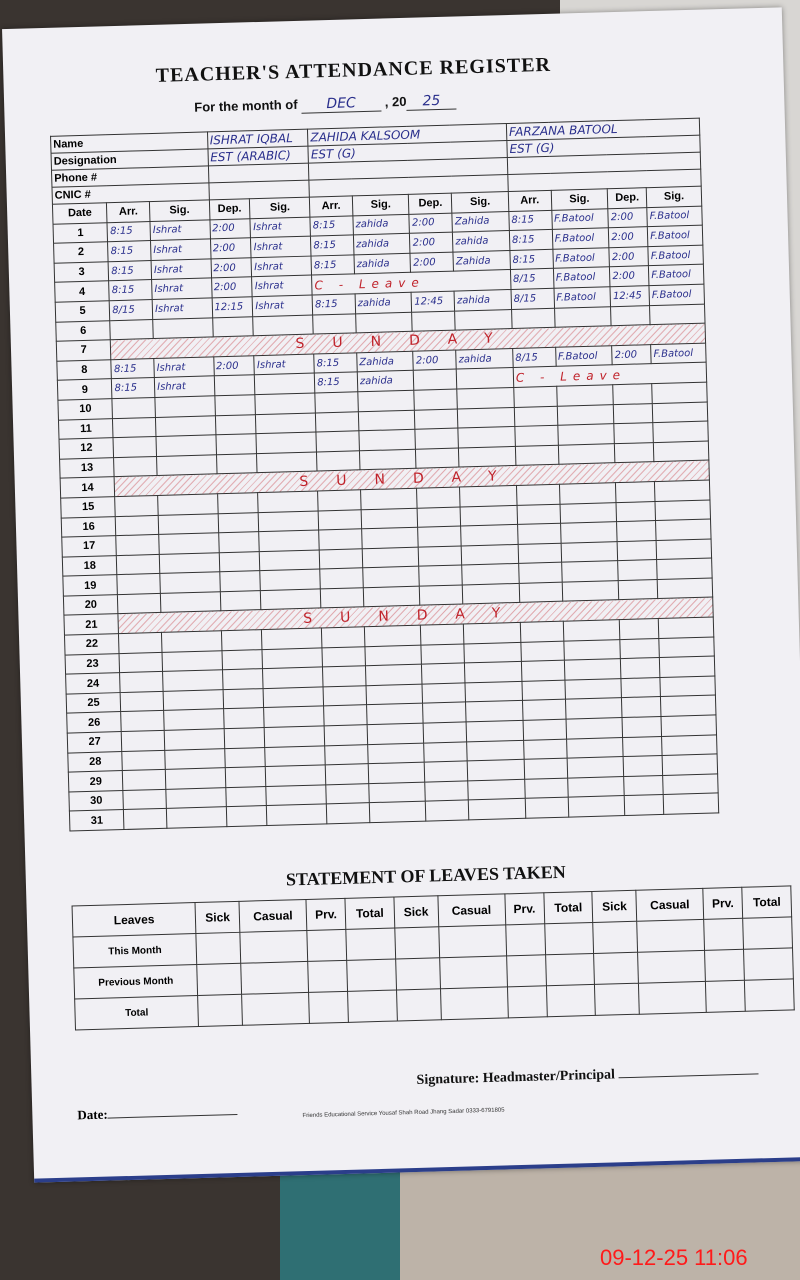 The width and height of the screenshot is (800, 1280). What do you see at coordinates (325, 104) in the screenshot?
I see `month-line: For the month of DEC , 20 25` at bounding box center [325, 104].